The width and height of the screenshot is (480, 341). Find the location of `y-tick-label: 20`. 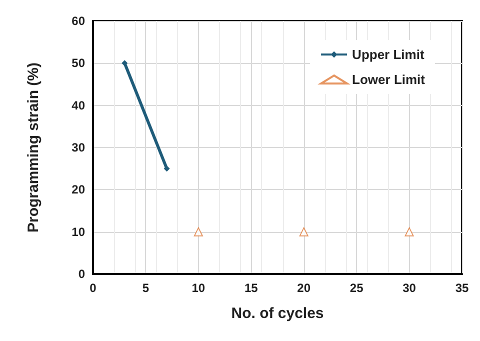

y-tick-label: 20 is located at coordinates (79, 189).